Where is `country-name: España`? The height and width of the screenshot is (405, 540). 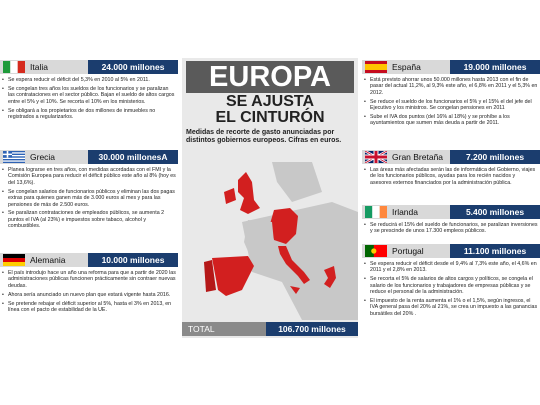
country-name: España is located at coordinates (406, 67).